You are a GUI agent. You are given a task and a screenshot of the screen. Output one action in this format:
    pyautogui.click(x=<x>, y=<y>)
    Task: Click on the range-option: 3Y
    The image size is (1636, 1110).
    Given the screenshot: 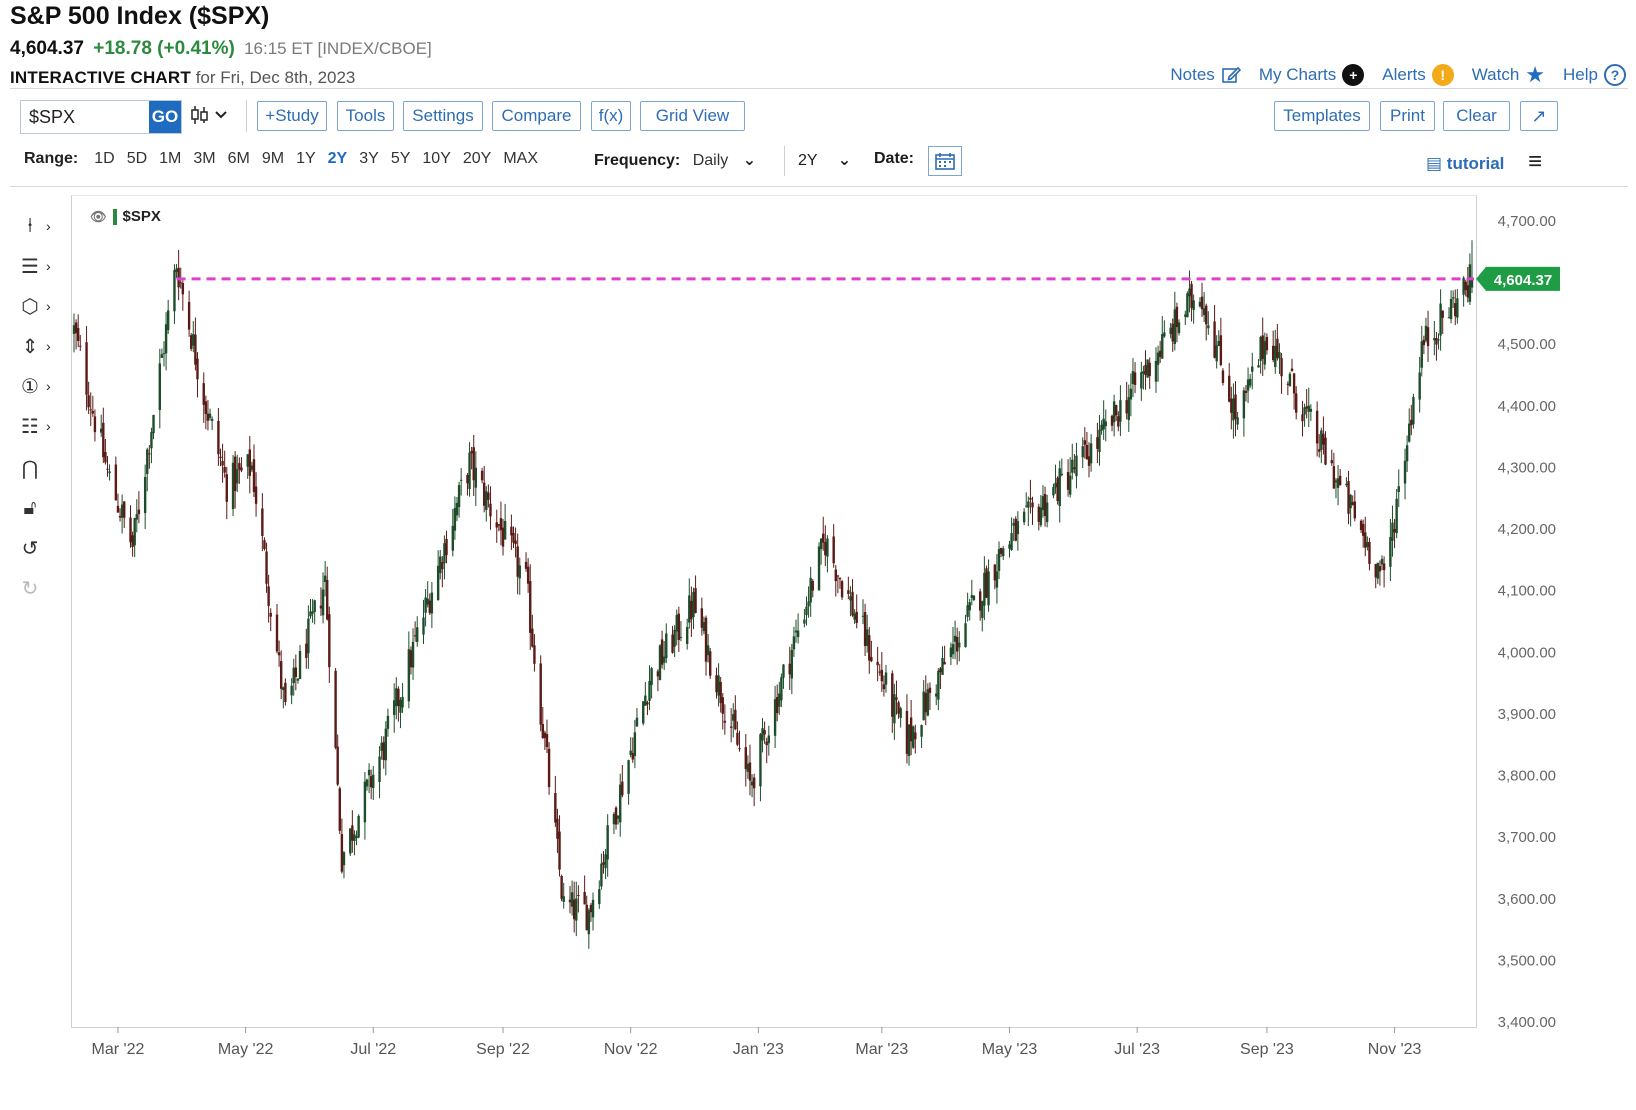 What is the action you would take?
    pyautogui.click(x=369, y=158)
    